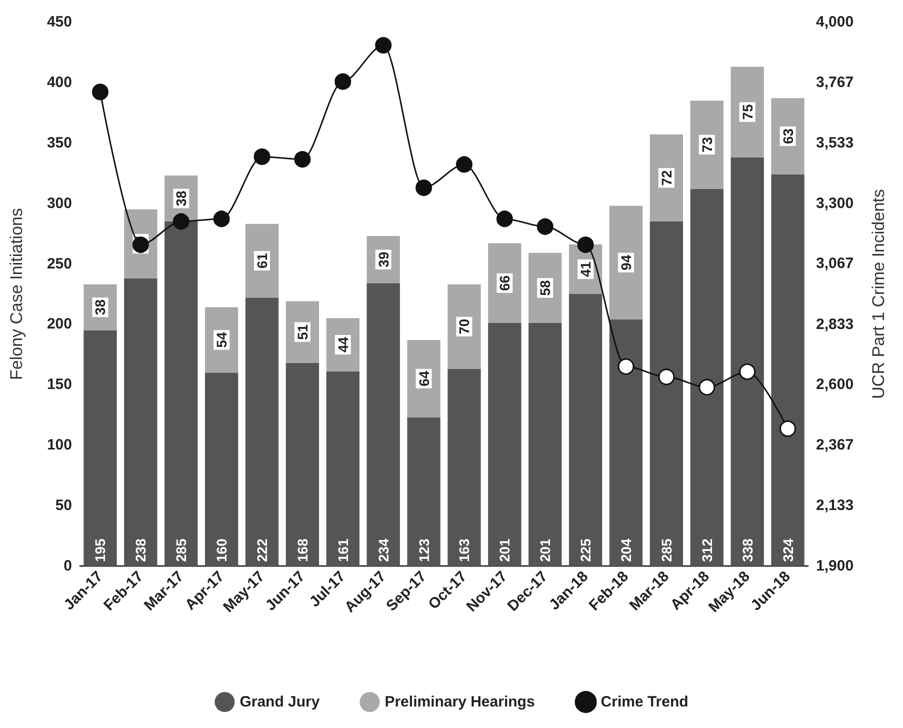 Image resolution: width=903 pixels, height=728 pixels. Describe the element at coordinates (342, 344) in the screenshot. I see `data-label: 44` at that location.